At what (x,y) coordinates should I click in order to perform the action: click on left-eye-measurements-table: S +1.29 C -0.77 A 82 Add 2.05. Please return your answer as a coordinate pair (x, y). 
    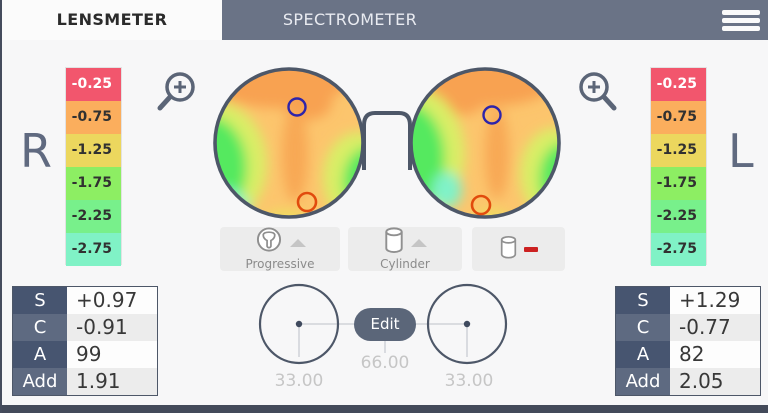
    Looking at the image, I should click on (688, 341).